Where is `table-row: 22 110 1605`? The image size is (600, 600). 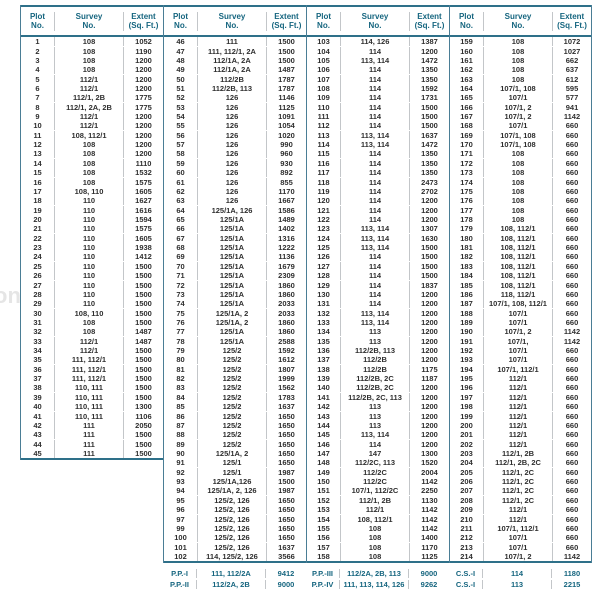
table-row: 22 110 1605 is located at coordinates (92, 238).